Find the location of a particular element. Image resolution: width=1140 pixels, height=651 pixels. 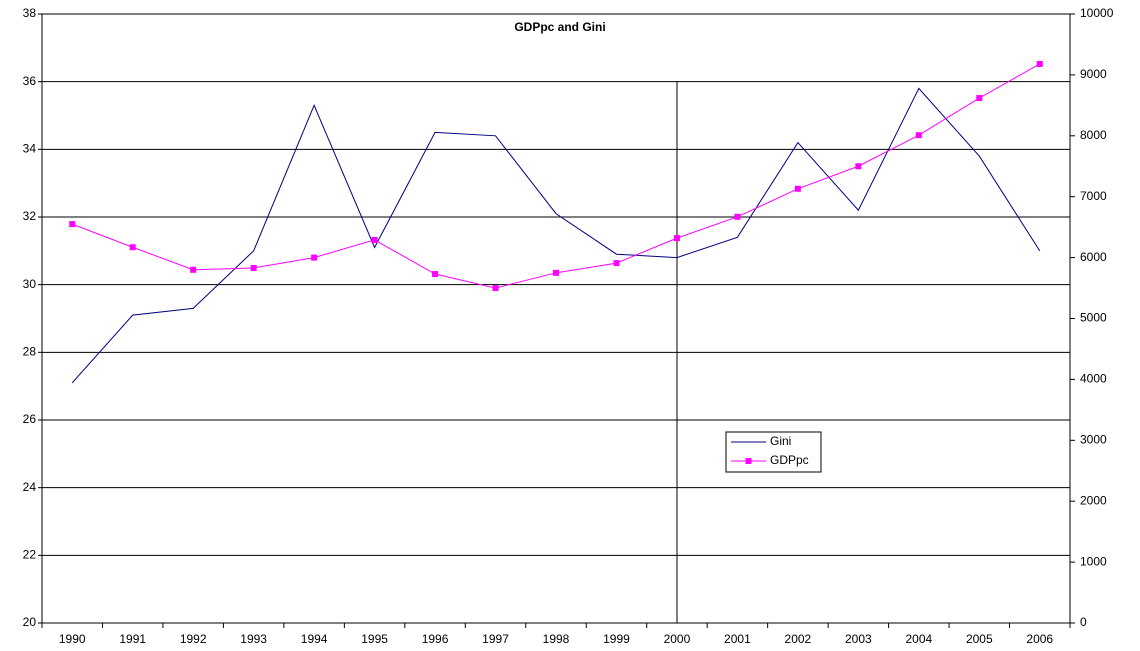

x-tick-label: 1995 is located at coordinates (374, 639).